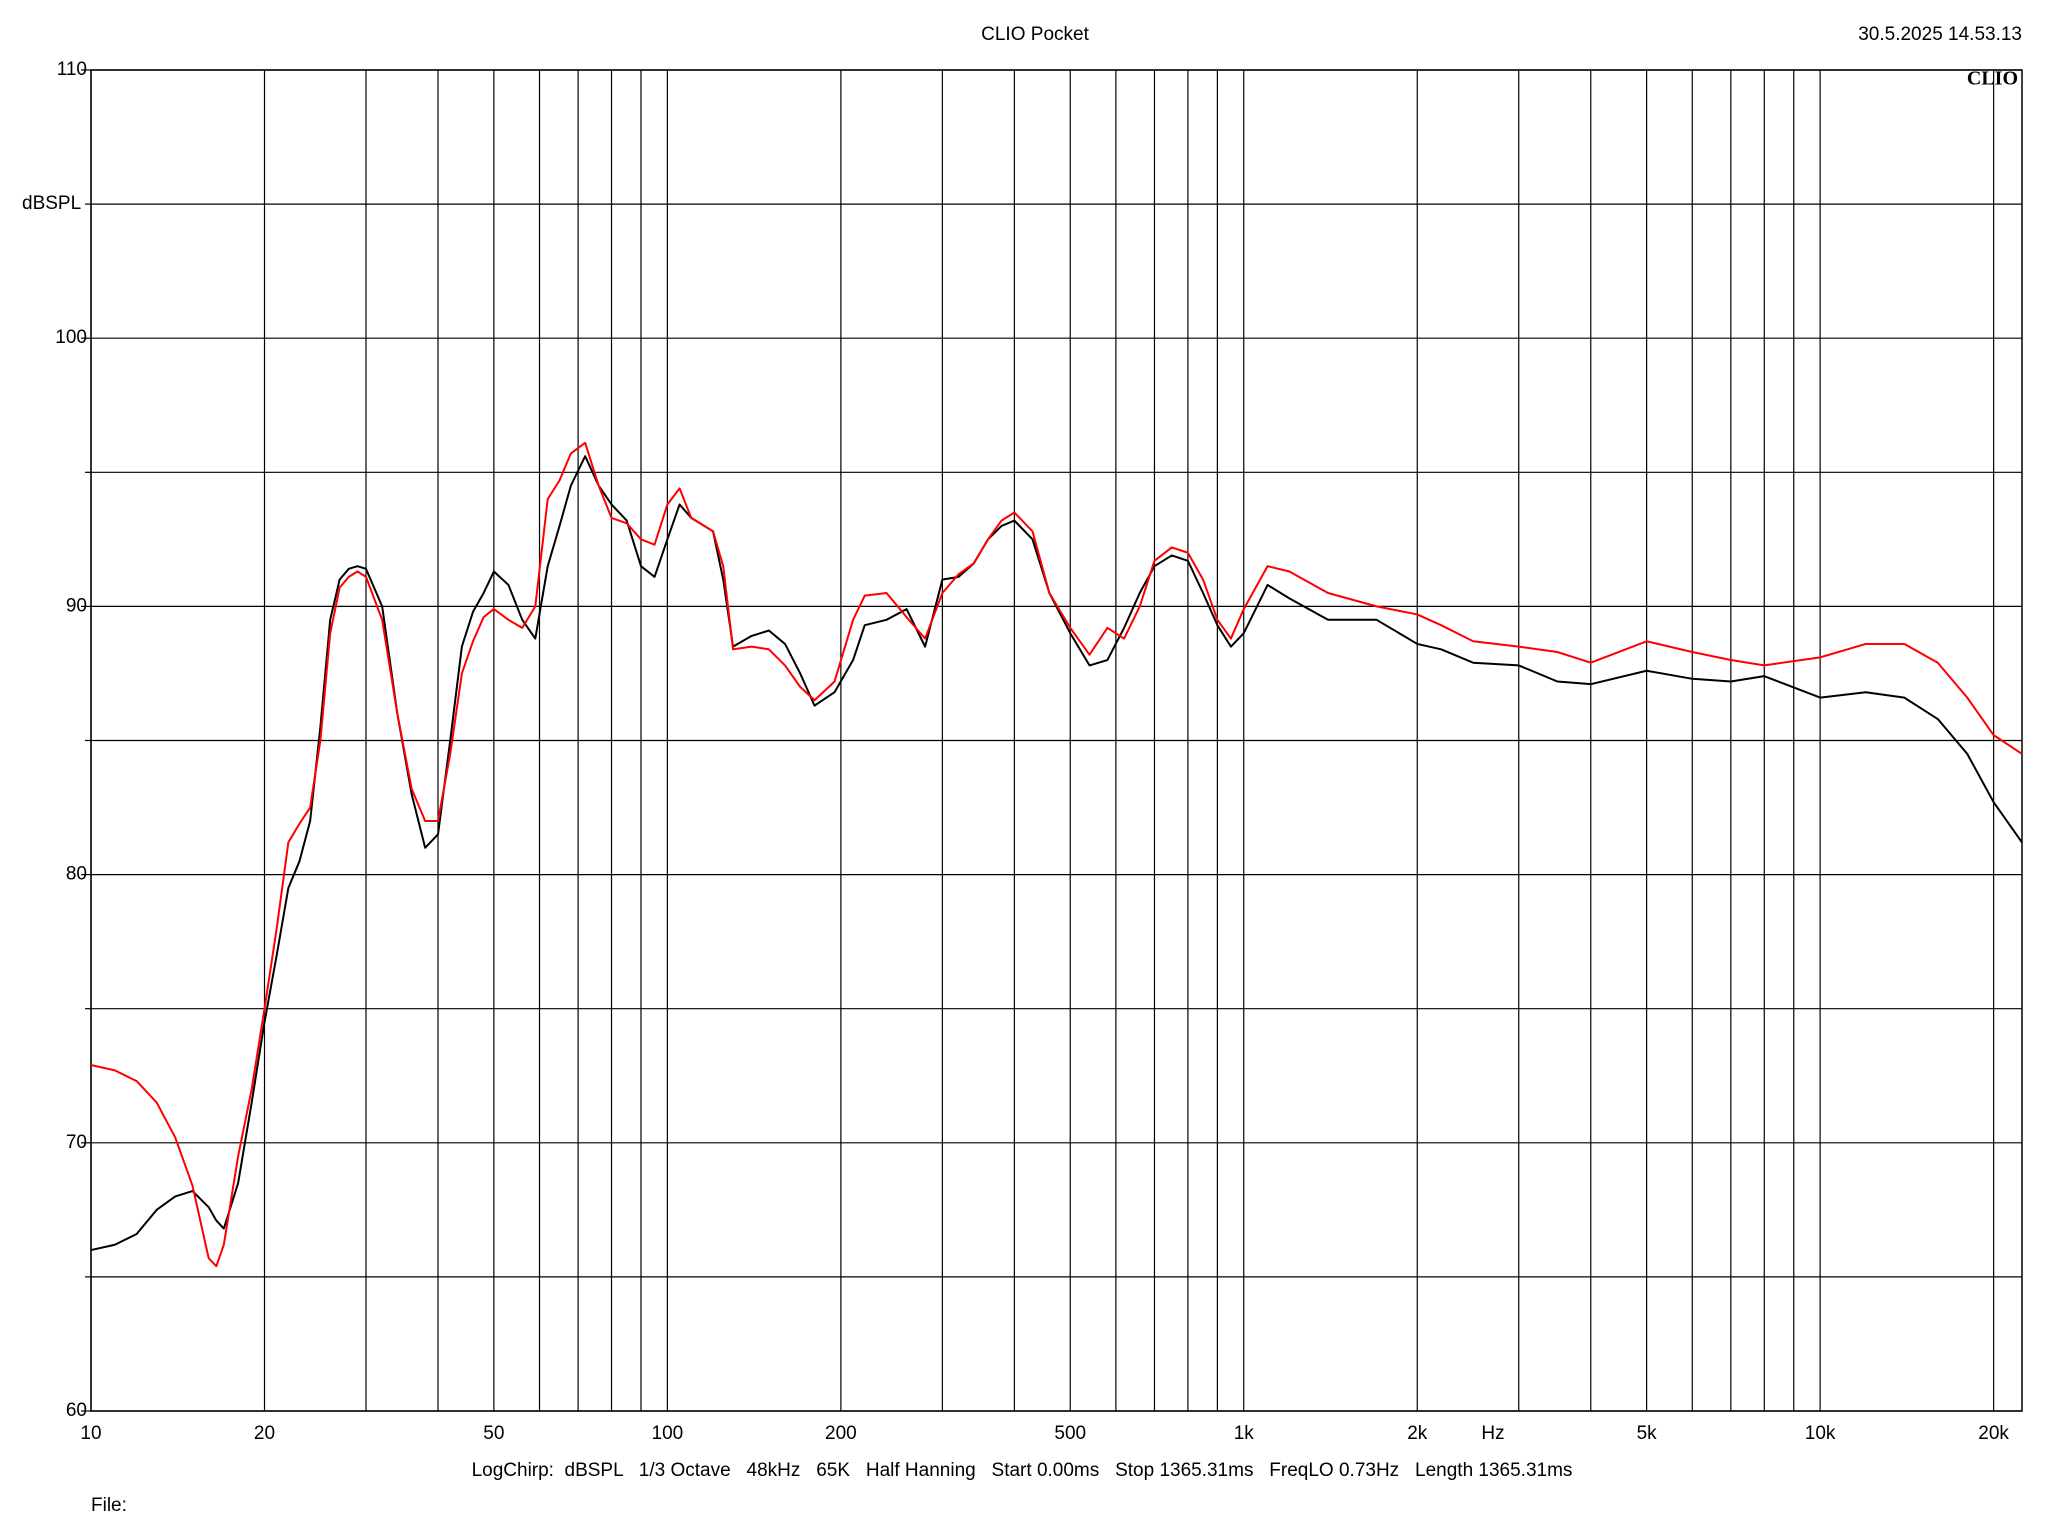  I want to click on x-axis-label: Hz, so click(1492, 1433).